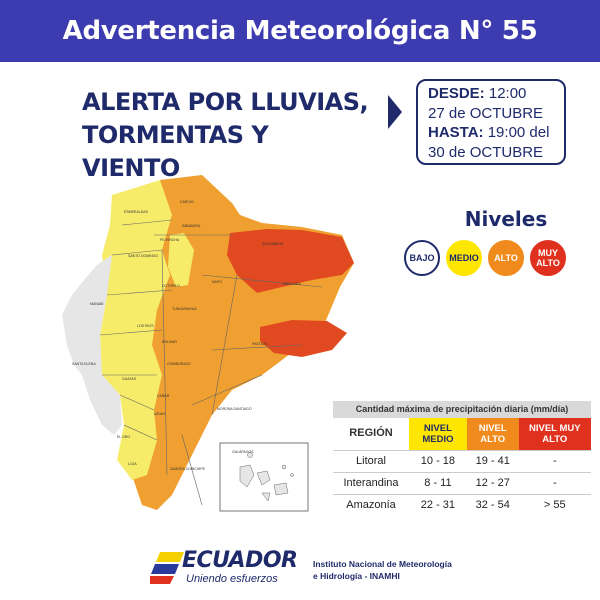 The height and width of the screenshot is (600, 600). Describe the element at coordinates (507, 93) in the screenshot. I see `from-time: 12:00` at that location.